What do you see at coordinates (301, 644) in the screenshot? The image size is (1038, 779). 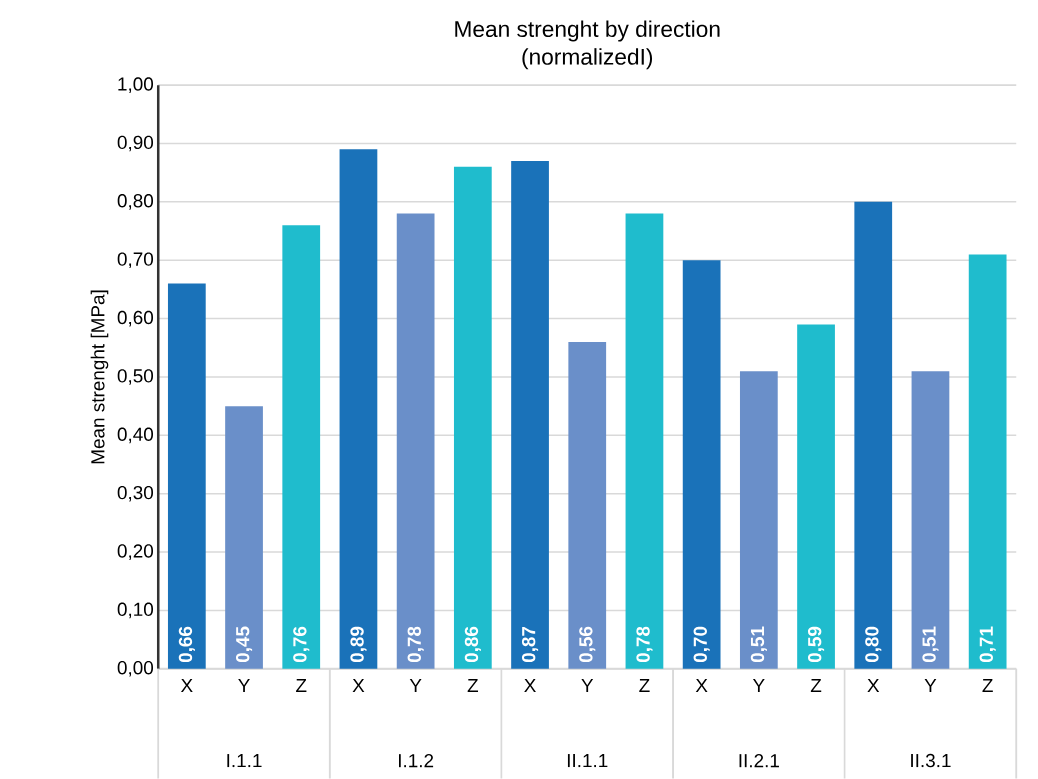 I see `data-label: 0,76` at bounding box center [301, 644].